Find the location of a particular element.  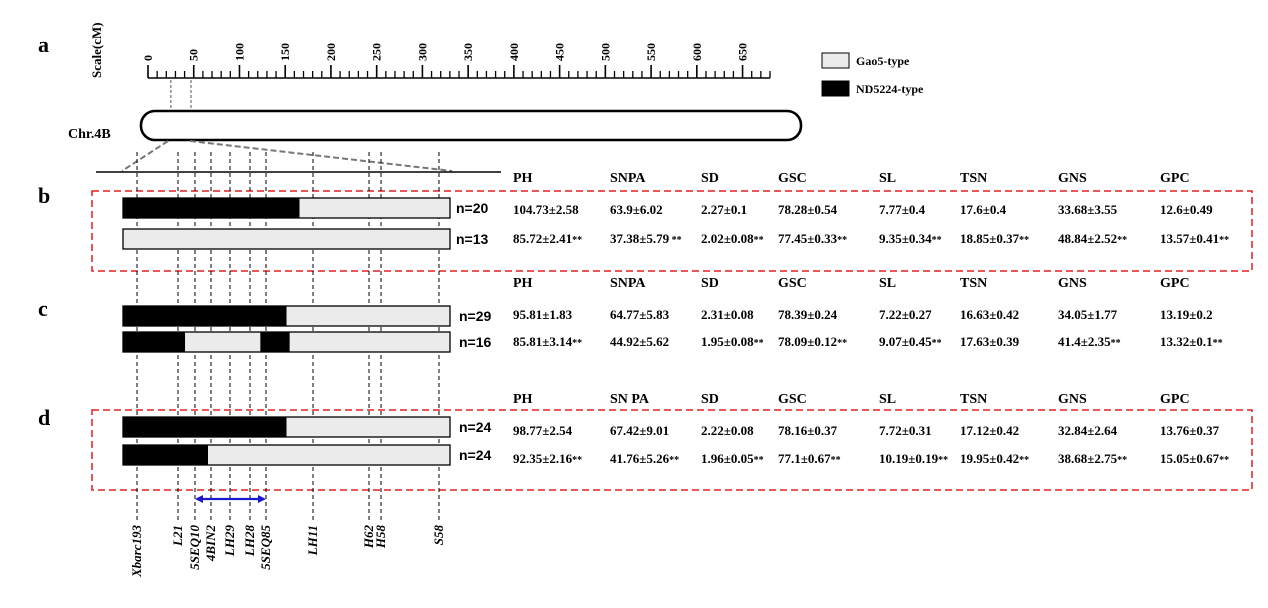

genotype-d-row5-outline is located at coordinates (286, 455).